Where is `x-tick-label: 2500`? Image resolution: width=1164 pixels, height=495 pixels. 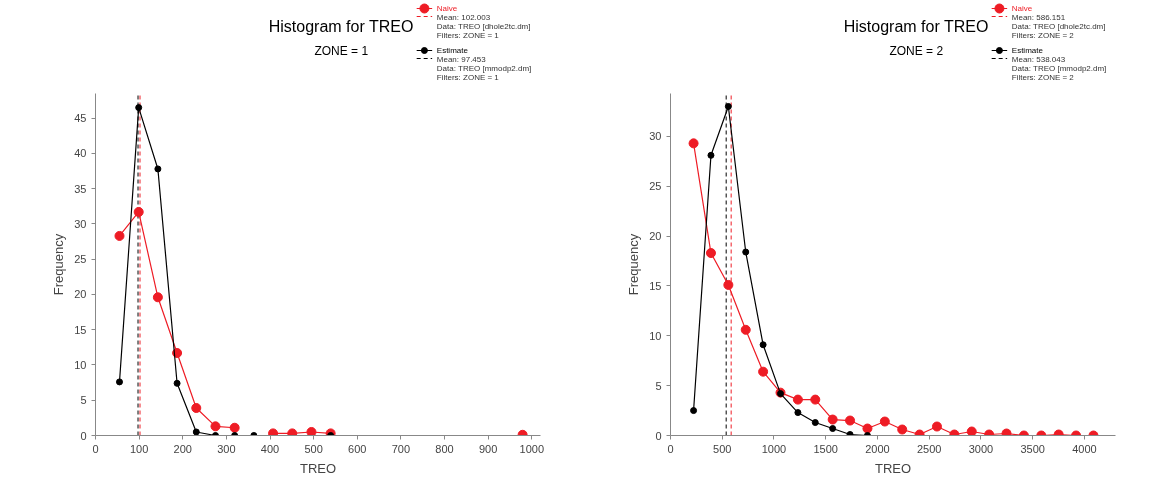
x-tick-label: 2500 is located at coordinates (929, 448).